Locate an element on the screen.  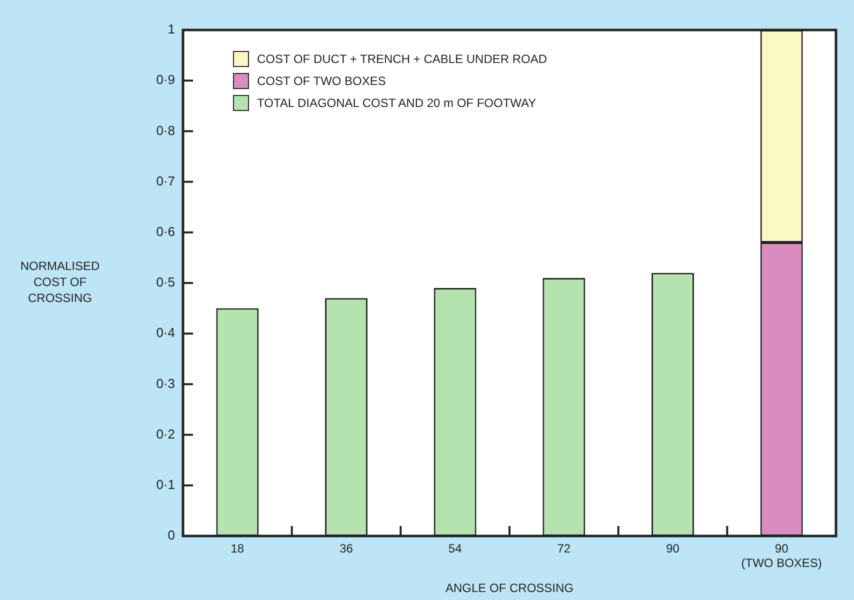
y-tick-label: 0·3 is located at coordinates (165, 383).